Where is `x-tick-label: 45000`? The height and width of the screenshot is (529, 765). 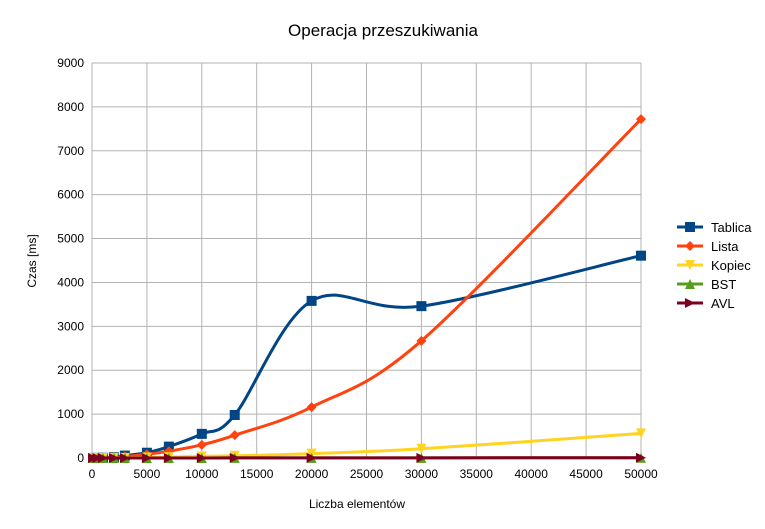
x-tick-label: 45000 is located at coordinates (586, 474).